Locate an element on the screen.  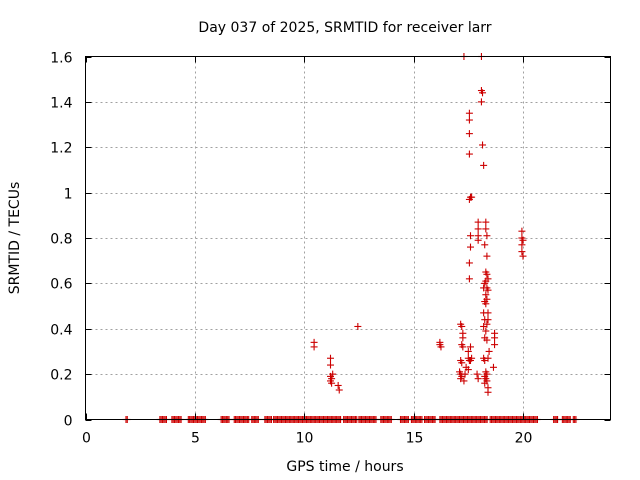
y-axis-label: SRMTID / TECUs is located at coordinates (15, 238).